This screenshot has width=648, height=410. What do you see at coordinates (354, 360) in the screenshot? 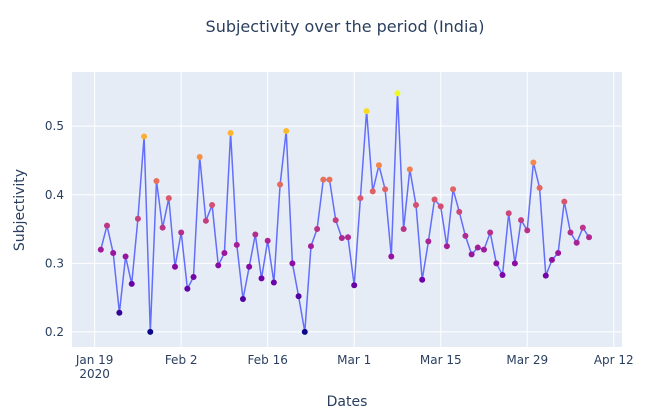
I see `x-tick-label: Mar 1` at bounding box center [354, 360].